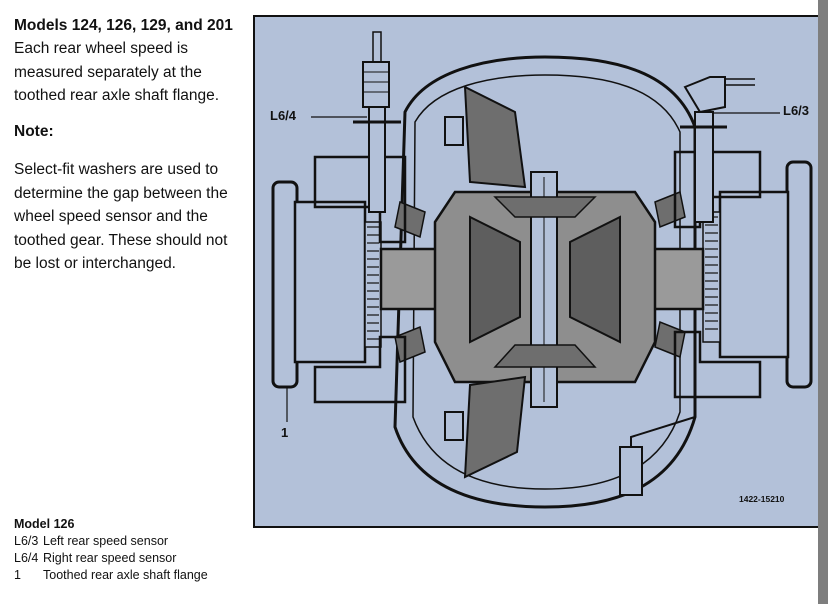 The width and height of the screenshot is (828, 604). Describe the element at coordinates (34, 131) in the screenshot. I see `note-title: Note:` at that location.